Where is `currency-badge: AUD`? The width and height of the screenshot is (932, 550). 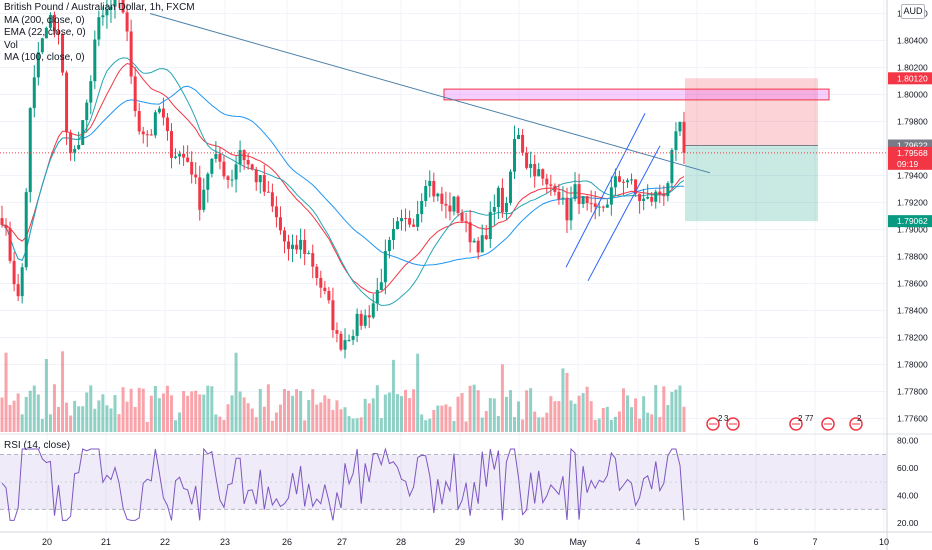
currency-badge: AUD is located at coordinates (913, 11).